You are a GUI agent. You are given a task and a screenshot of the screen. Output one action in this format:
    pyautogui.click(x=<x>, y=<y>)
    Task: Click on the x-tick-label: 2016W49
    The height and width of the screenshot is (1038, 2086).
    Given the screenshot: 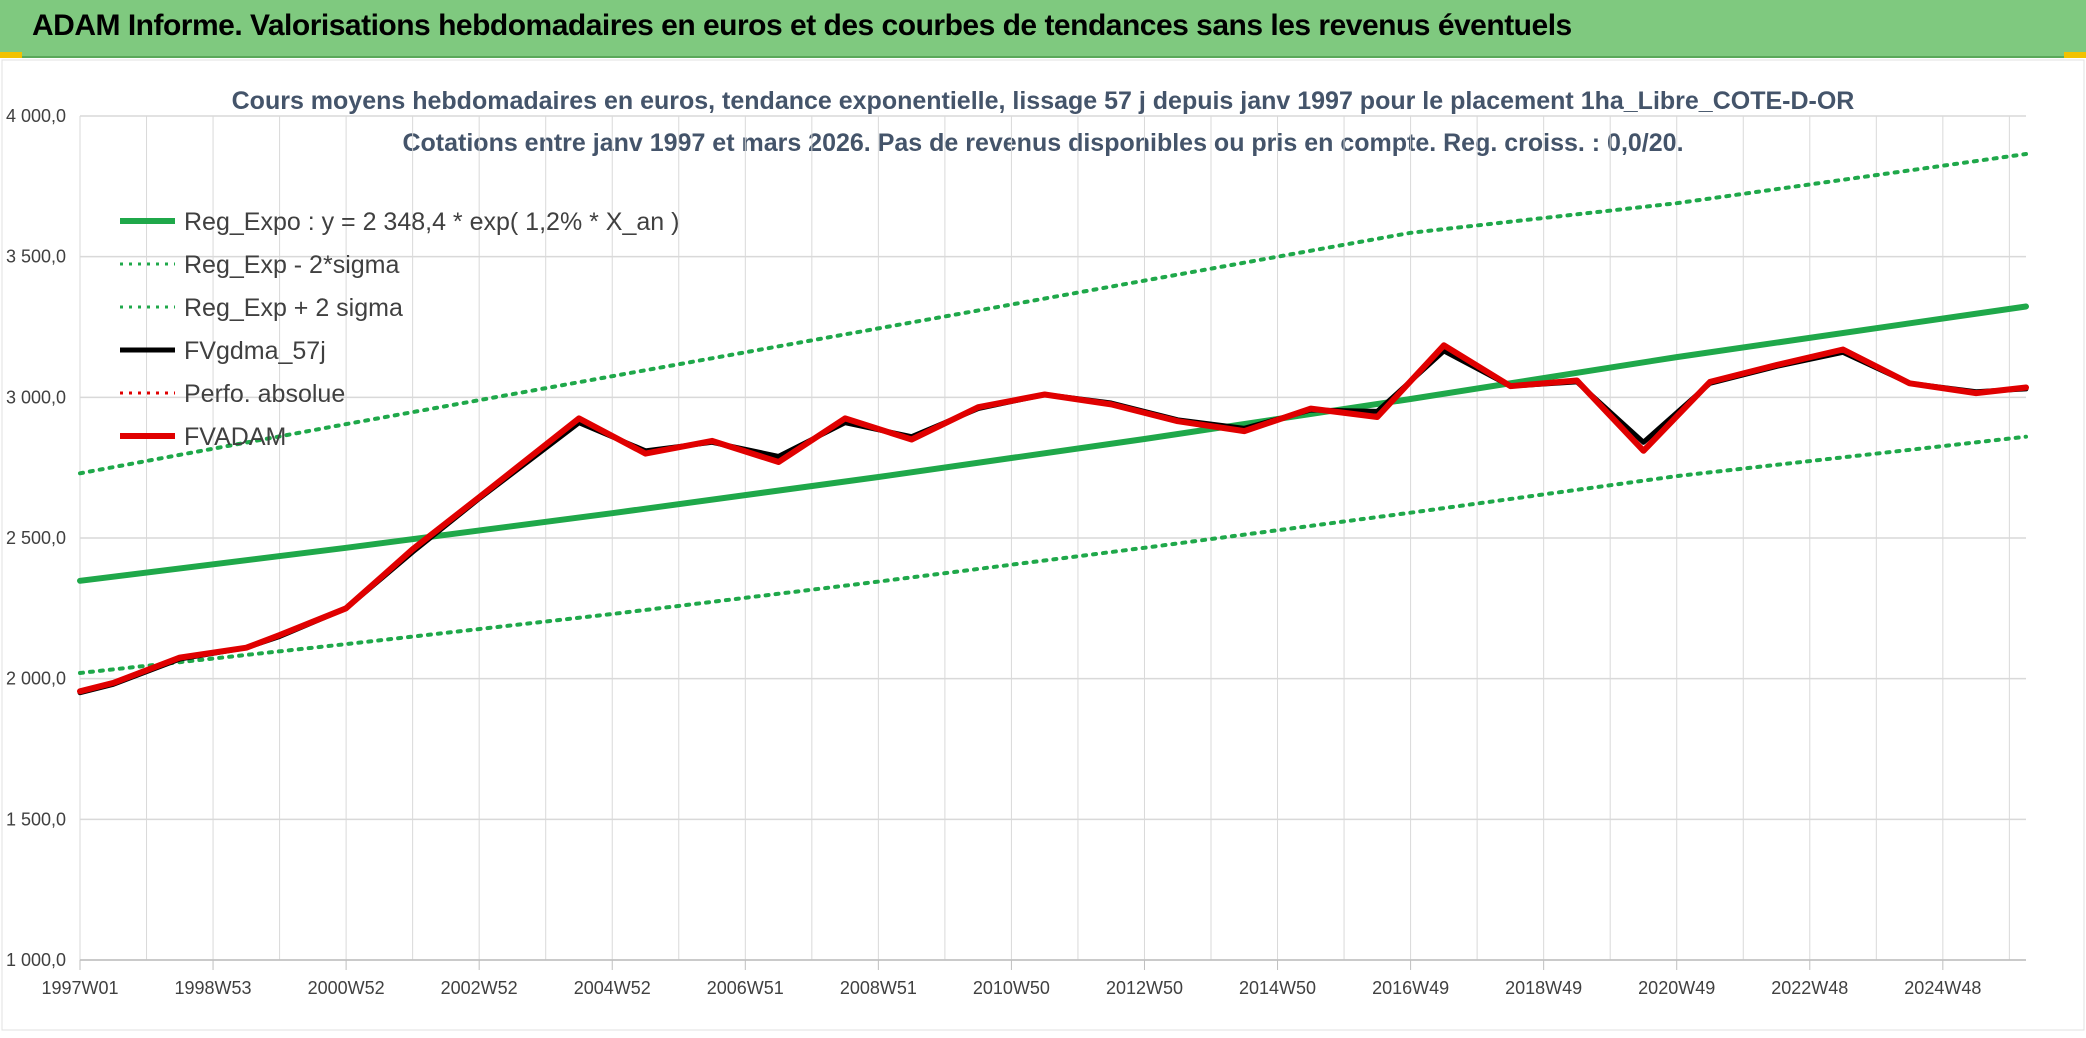 What is the action you would take?
    pyautogui.click(x=1410, y=988)
    